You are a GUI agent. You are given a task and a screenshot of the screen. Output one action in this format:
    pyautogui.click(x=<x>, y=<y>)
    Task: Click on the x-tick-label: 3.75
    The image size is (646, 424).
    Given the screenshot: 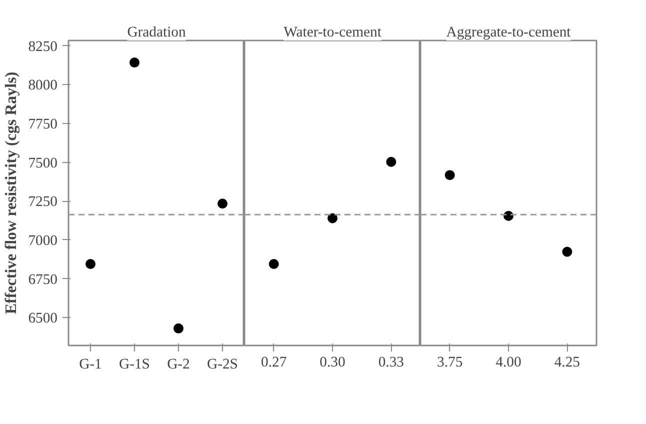 What is the action you would take?
    pyautogui.click(x=450, y=362)
    